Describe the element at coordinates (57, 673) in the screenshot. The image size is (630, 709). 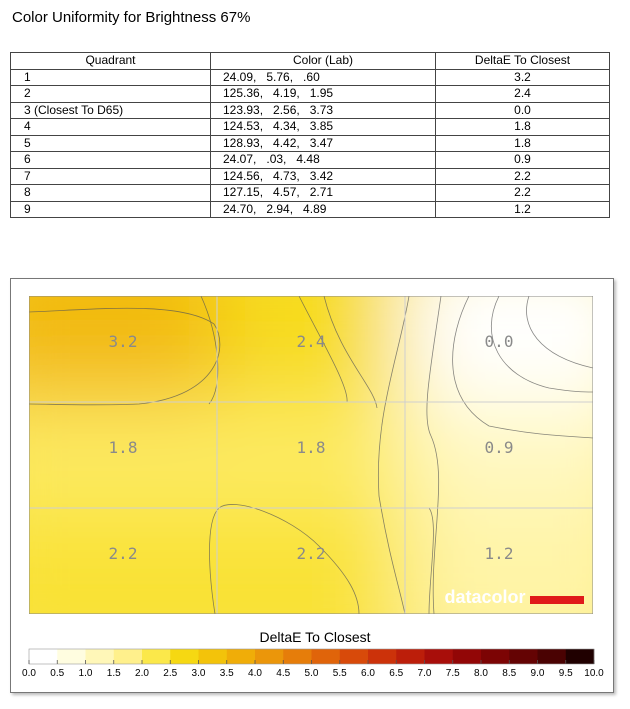
I see `colorbar-tick-label: 0.5` at that location.